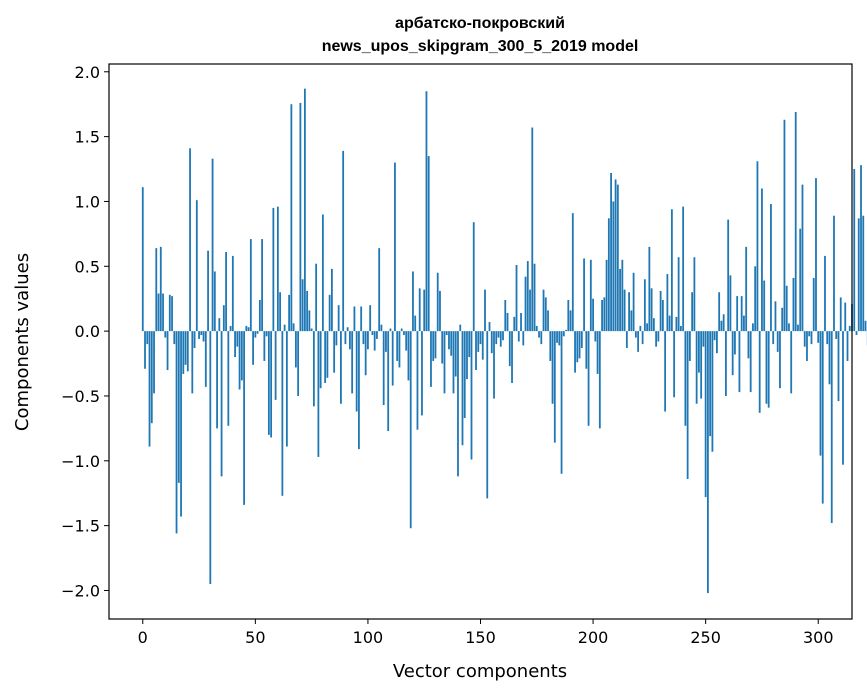 The height and width of the screenshot is (696, 867). What do you see at coordinates (87, 266) in the screenshot?
I see `y-tick-label: 0.5` at bounding box center [87, 266].